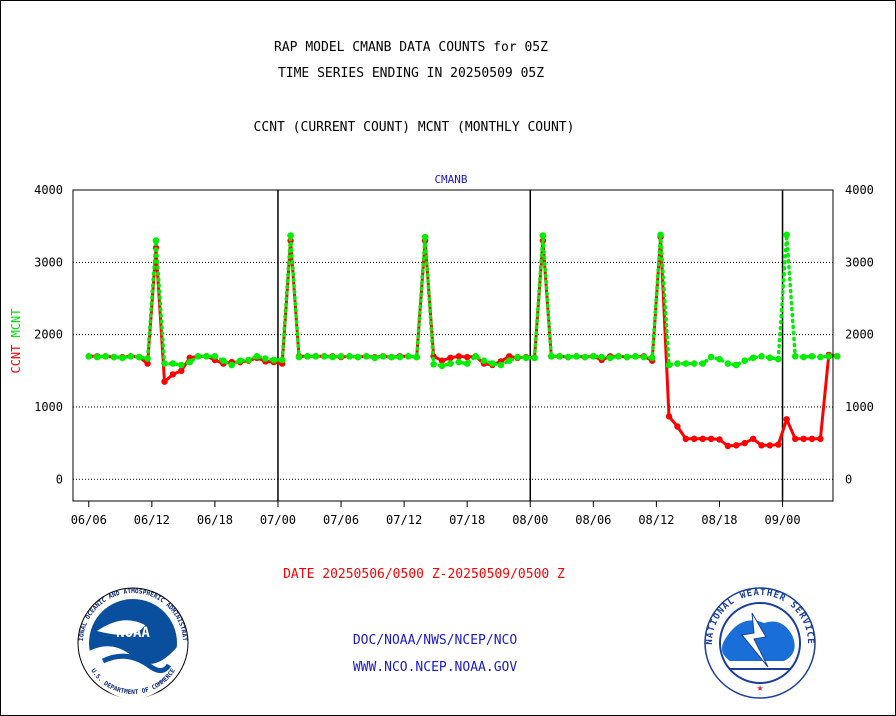 The width and height of the screenshot is (896, 716). I want to click on y-tick-label-left: 4000, so click(48, 190).